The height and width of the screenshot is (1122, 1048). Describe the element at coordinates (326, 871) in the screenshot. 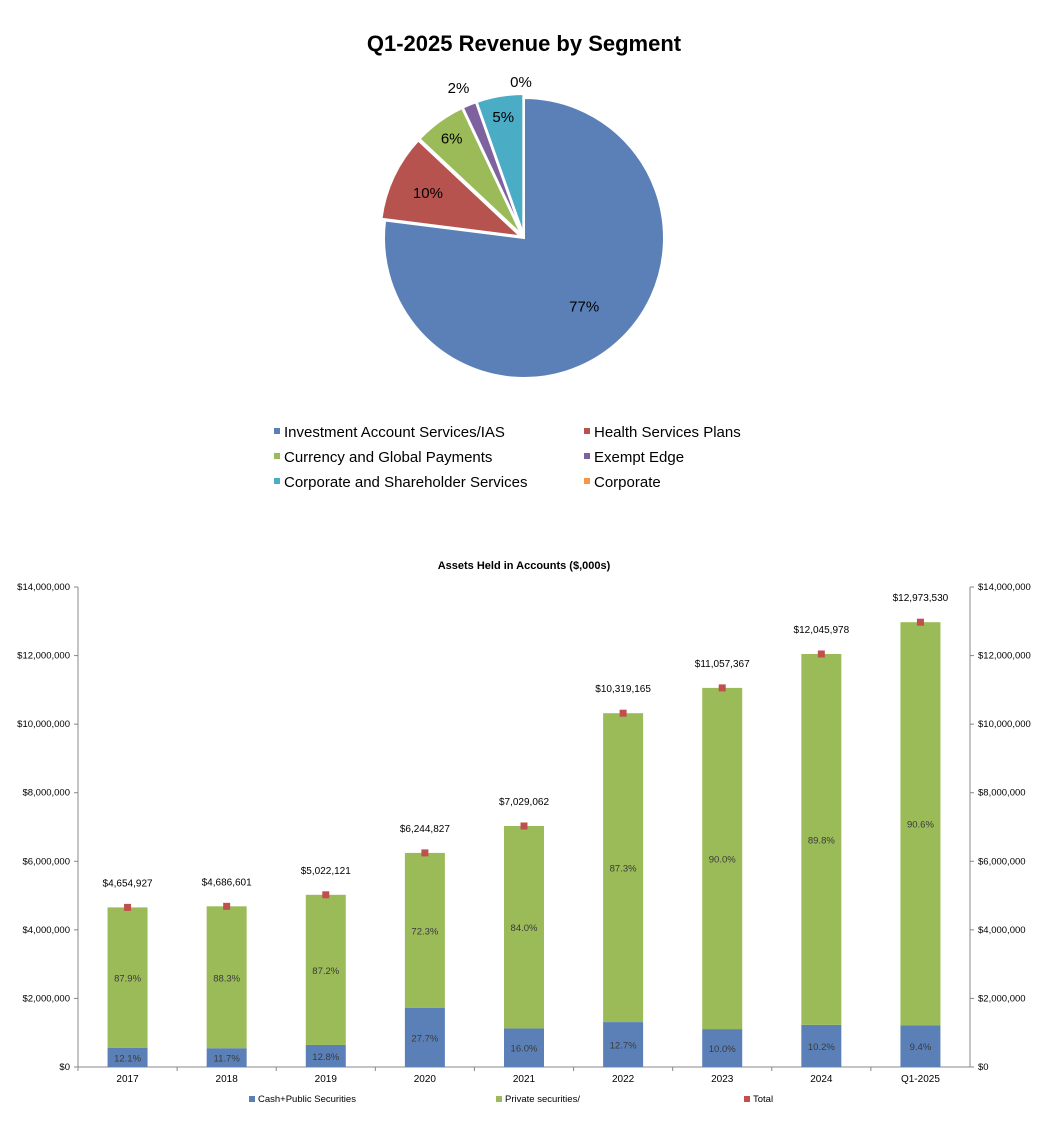

I see `total-value-label: $5,022,121` at that location.